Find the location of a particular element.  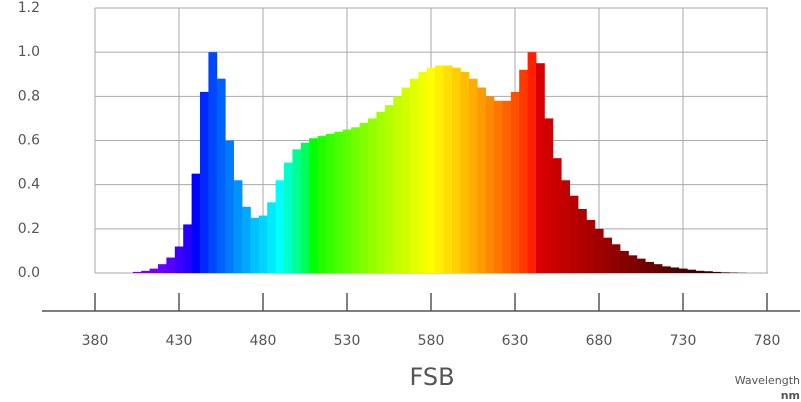

chart-title: FSB is located at coordinates (431, 377).